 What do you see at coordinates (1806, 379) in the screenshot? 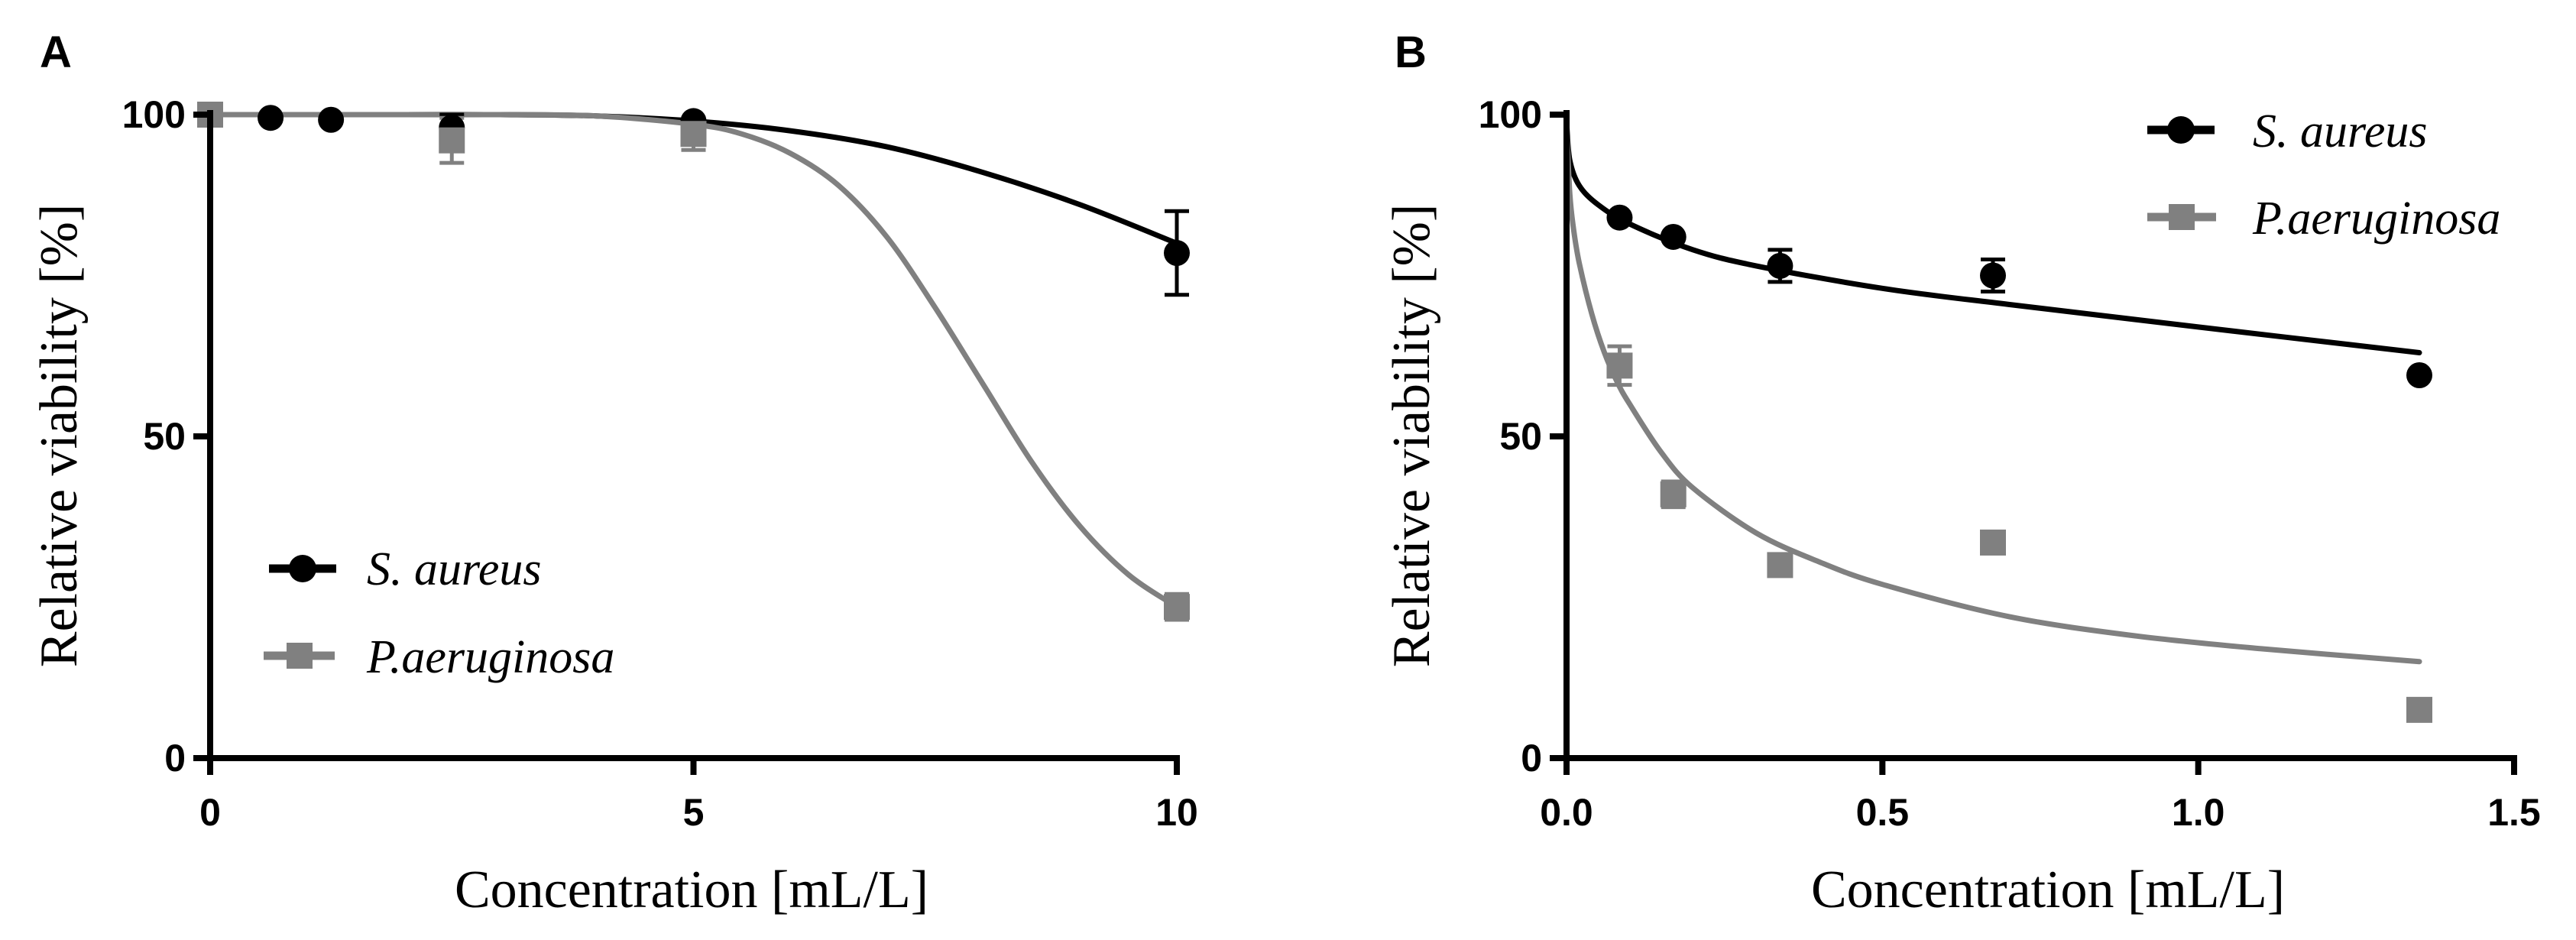
I see `panel-b-error-bars` at bounding box center [1806, 379].